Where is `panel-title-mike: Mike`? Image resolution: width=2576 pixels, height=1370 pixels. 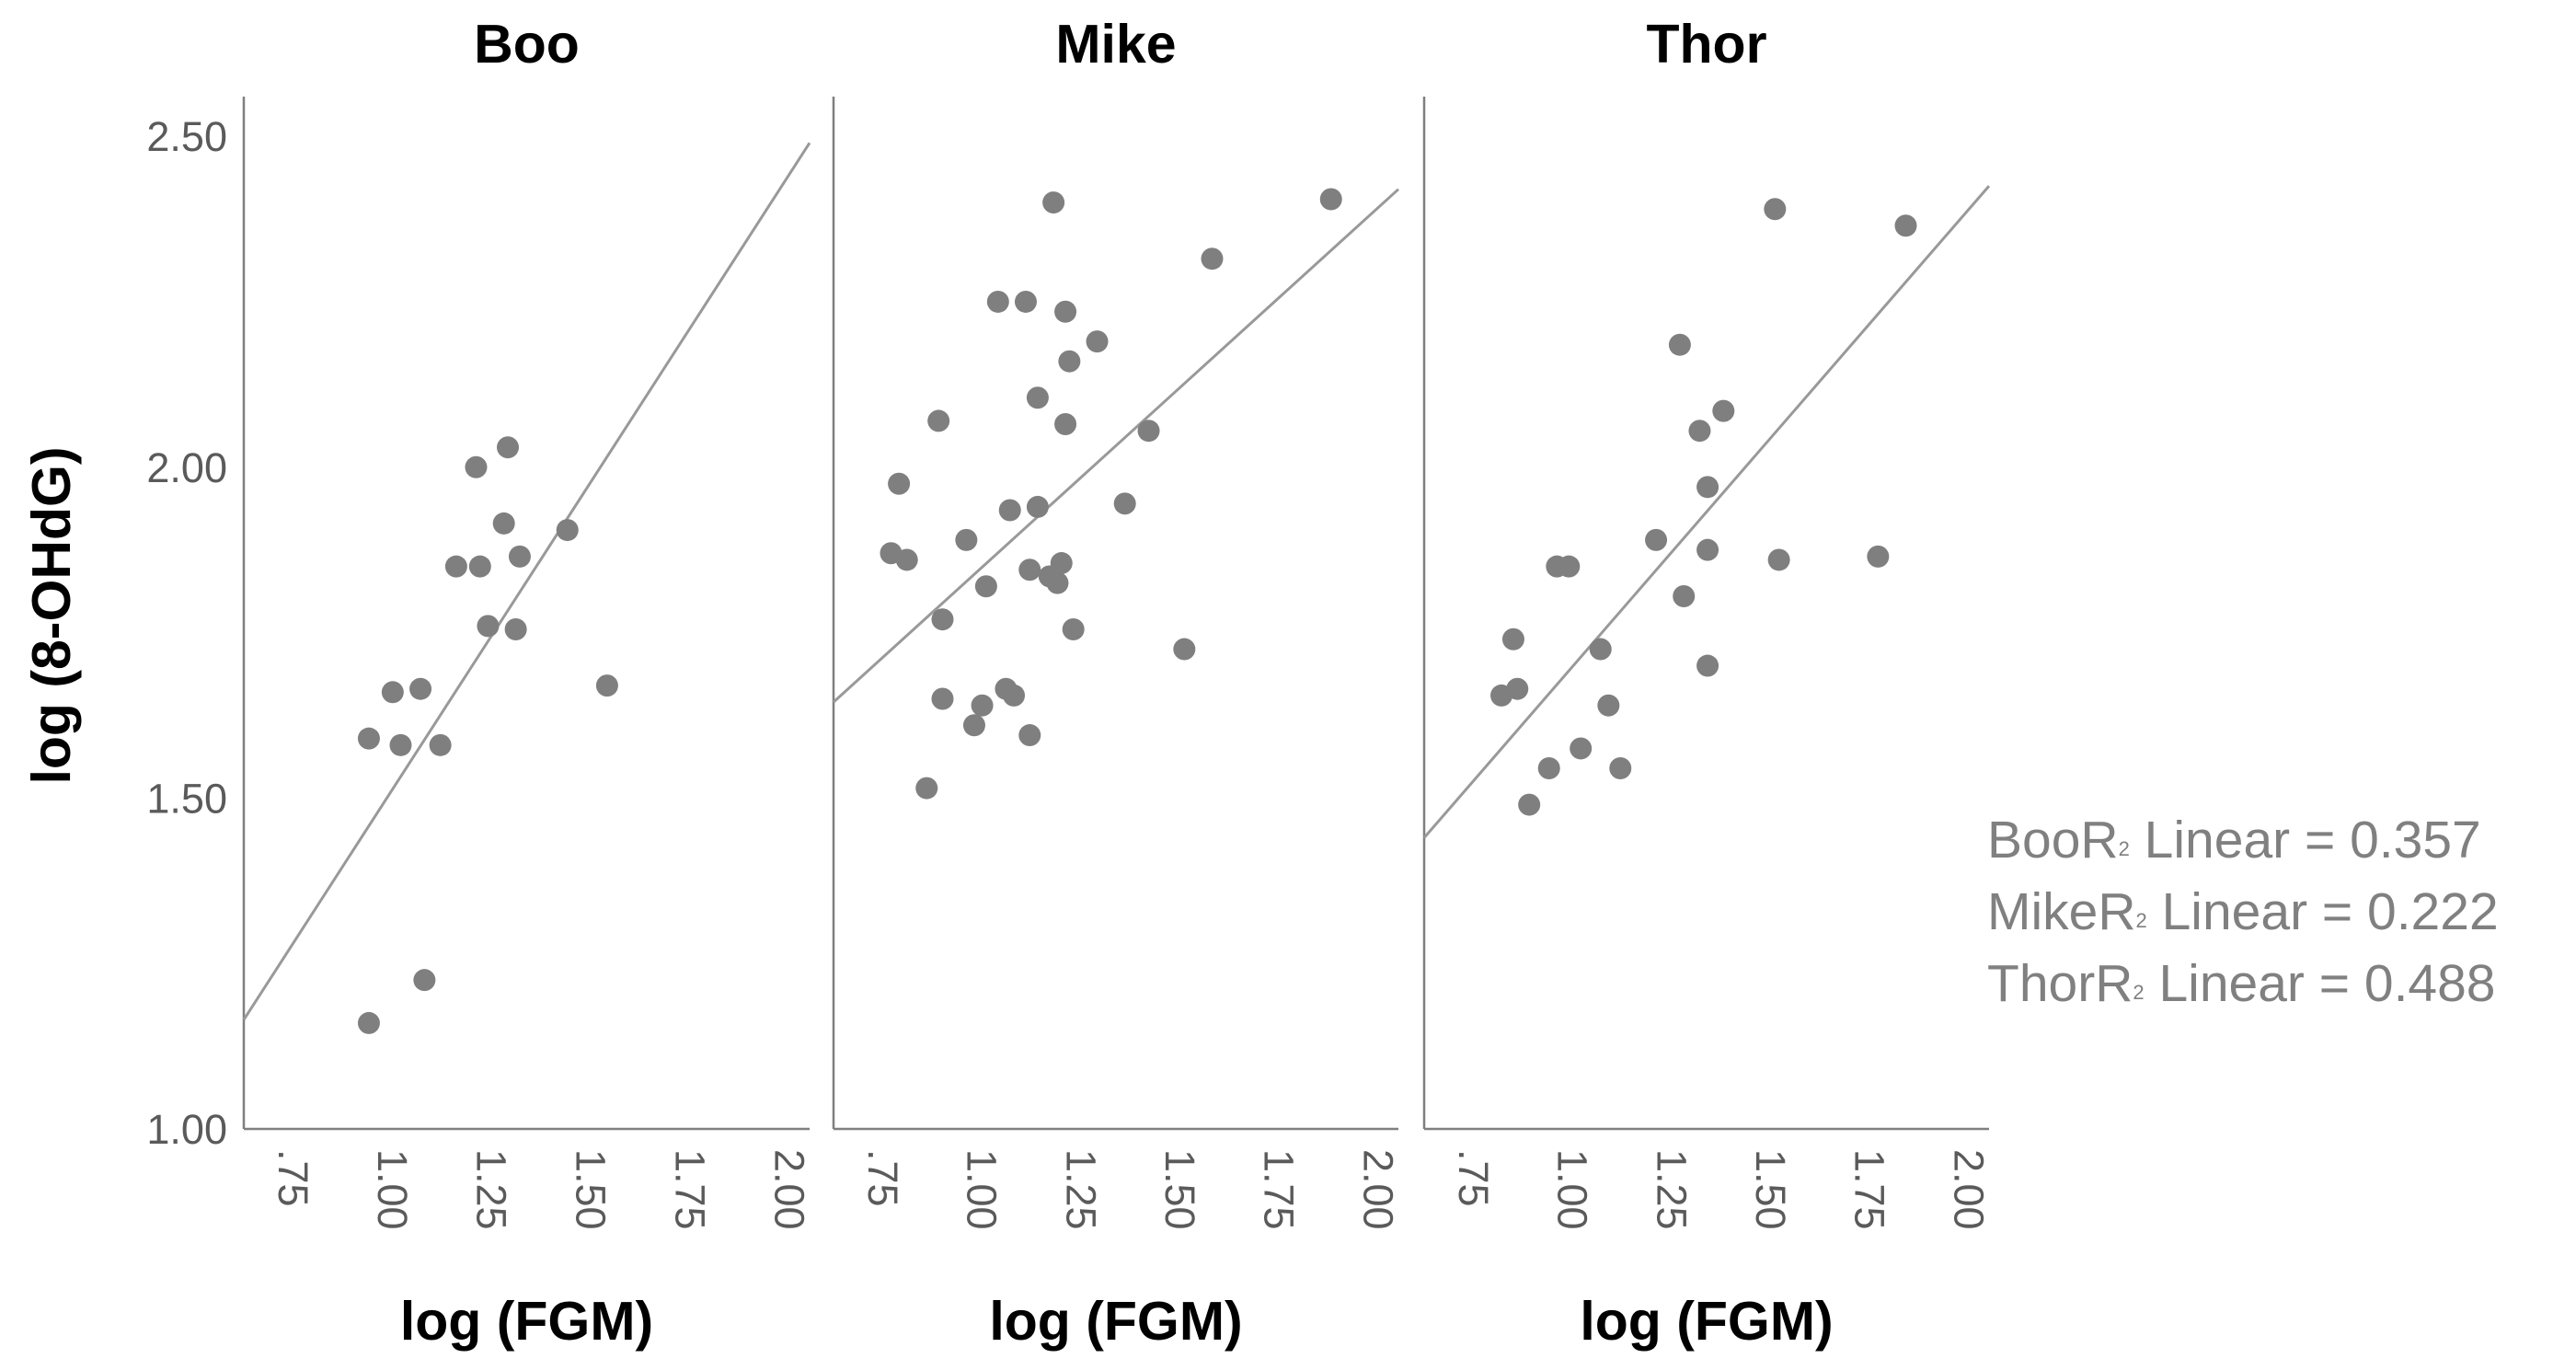 panel-title-mike: Mike is located at coordinates (1115, 44).